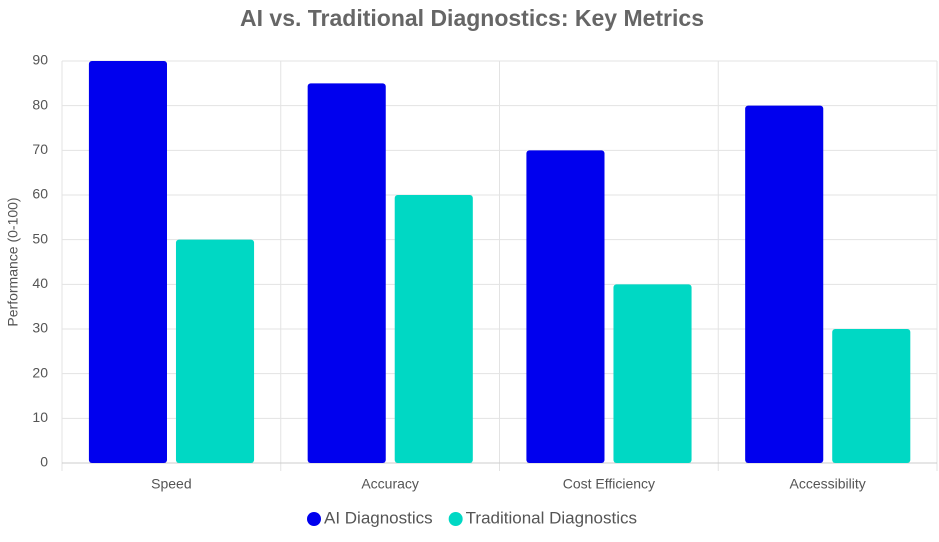  I want to click on x-tick-label: Speed, so click(171, 484).